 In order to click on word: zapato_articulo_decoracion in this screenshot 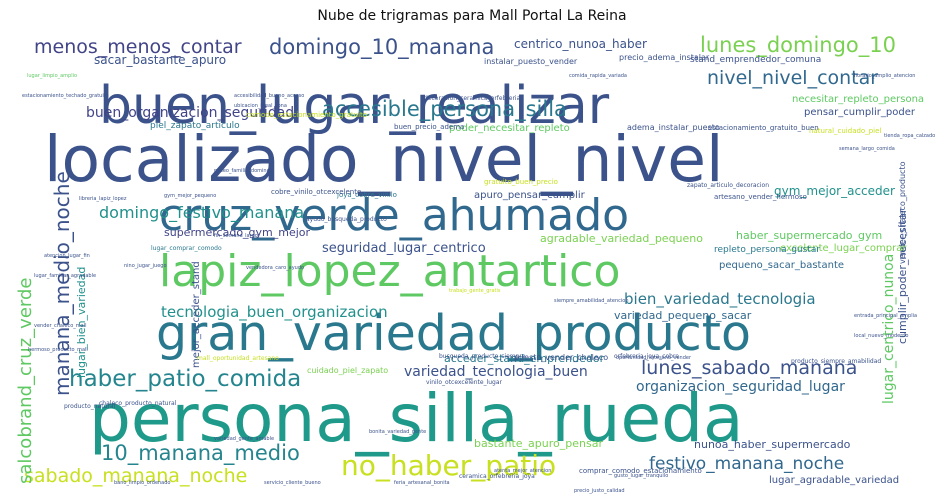, I will do `click(728, 185)`.